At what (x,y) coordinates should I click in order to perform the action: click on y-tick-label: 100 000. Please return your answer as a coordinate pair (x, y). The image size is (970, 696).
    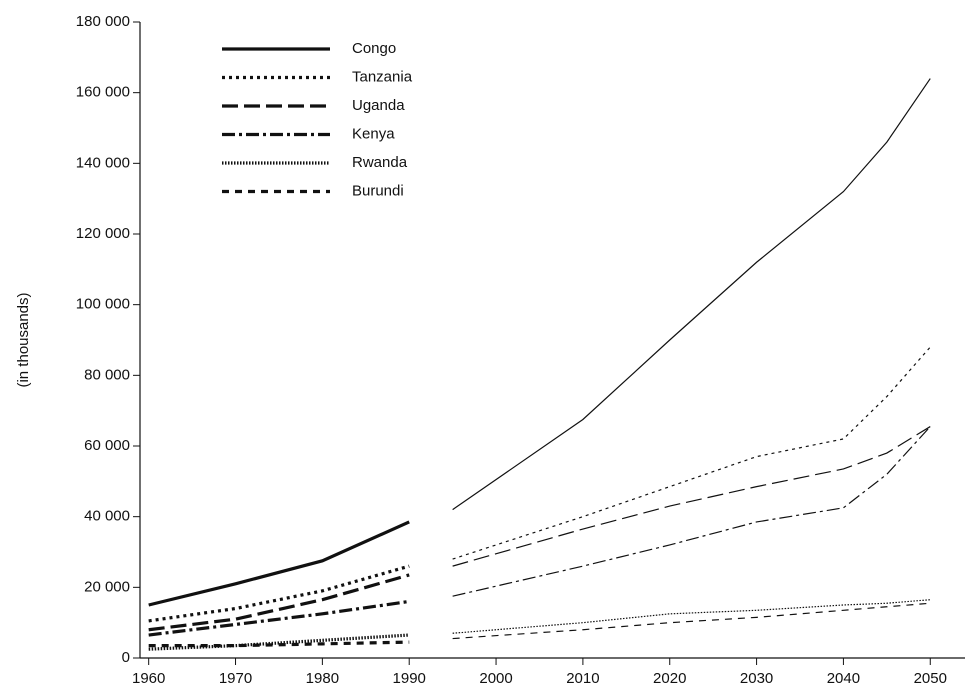
    Looking at the image, I should click on (103, 304).